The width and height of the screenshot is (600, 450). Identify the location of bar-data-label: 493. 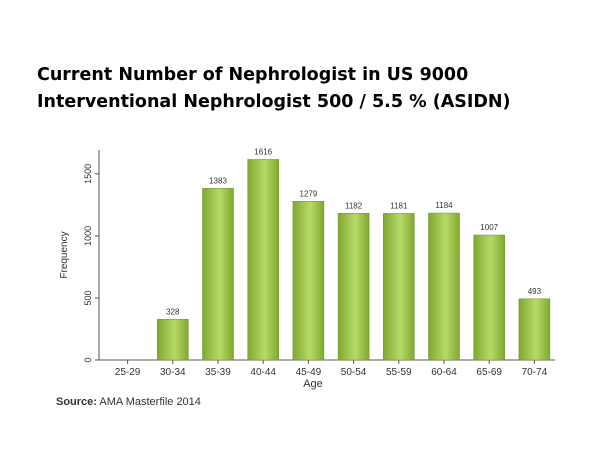
(535, 291).